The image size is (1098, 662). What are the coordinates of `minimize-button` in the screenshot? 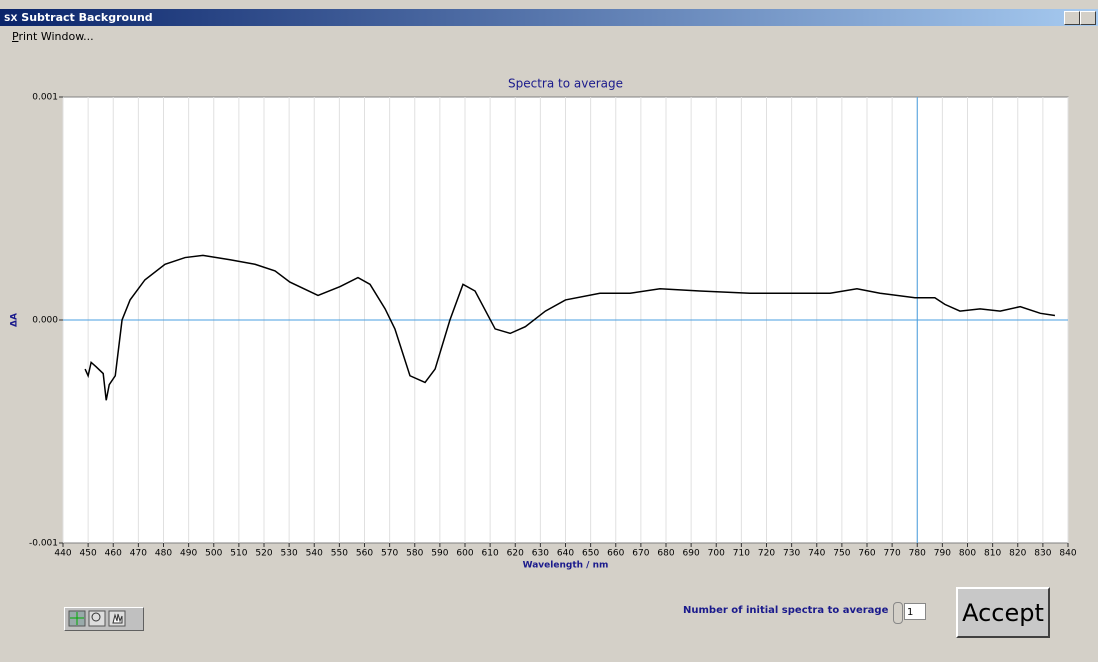 It's located at (1072, 18).